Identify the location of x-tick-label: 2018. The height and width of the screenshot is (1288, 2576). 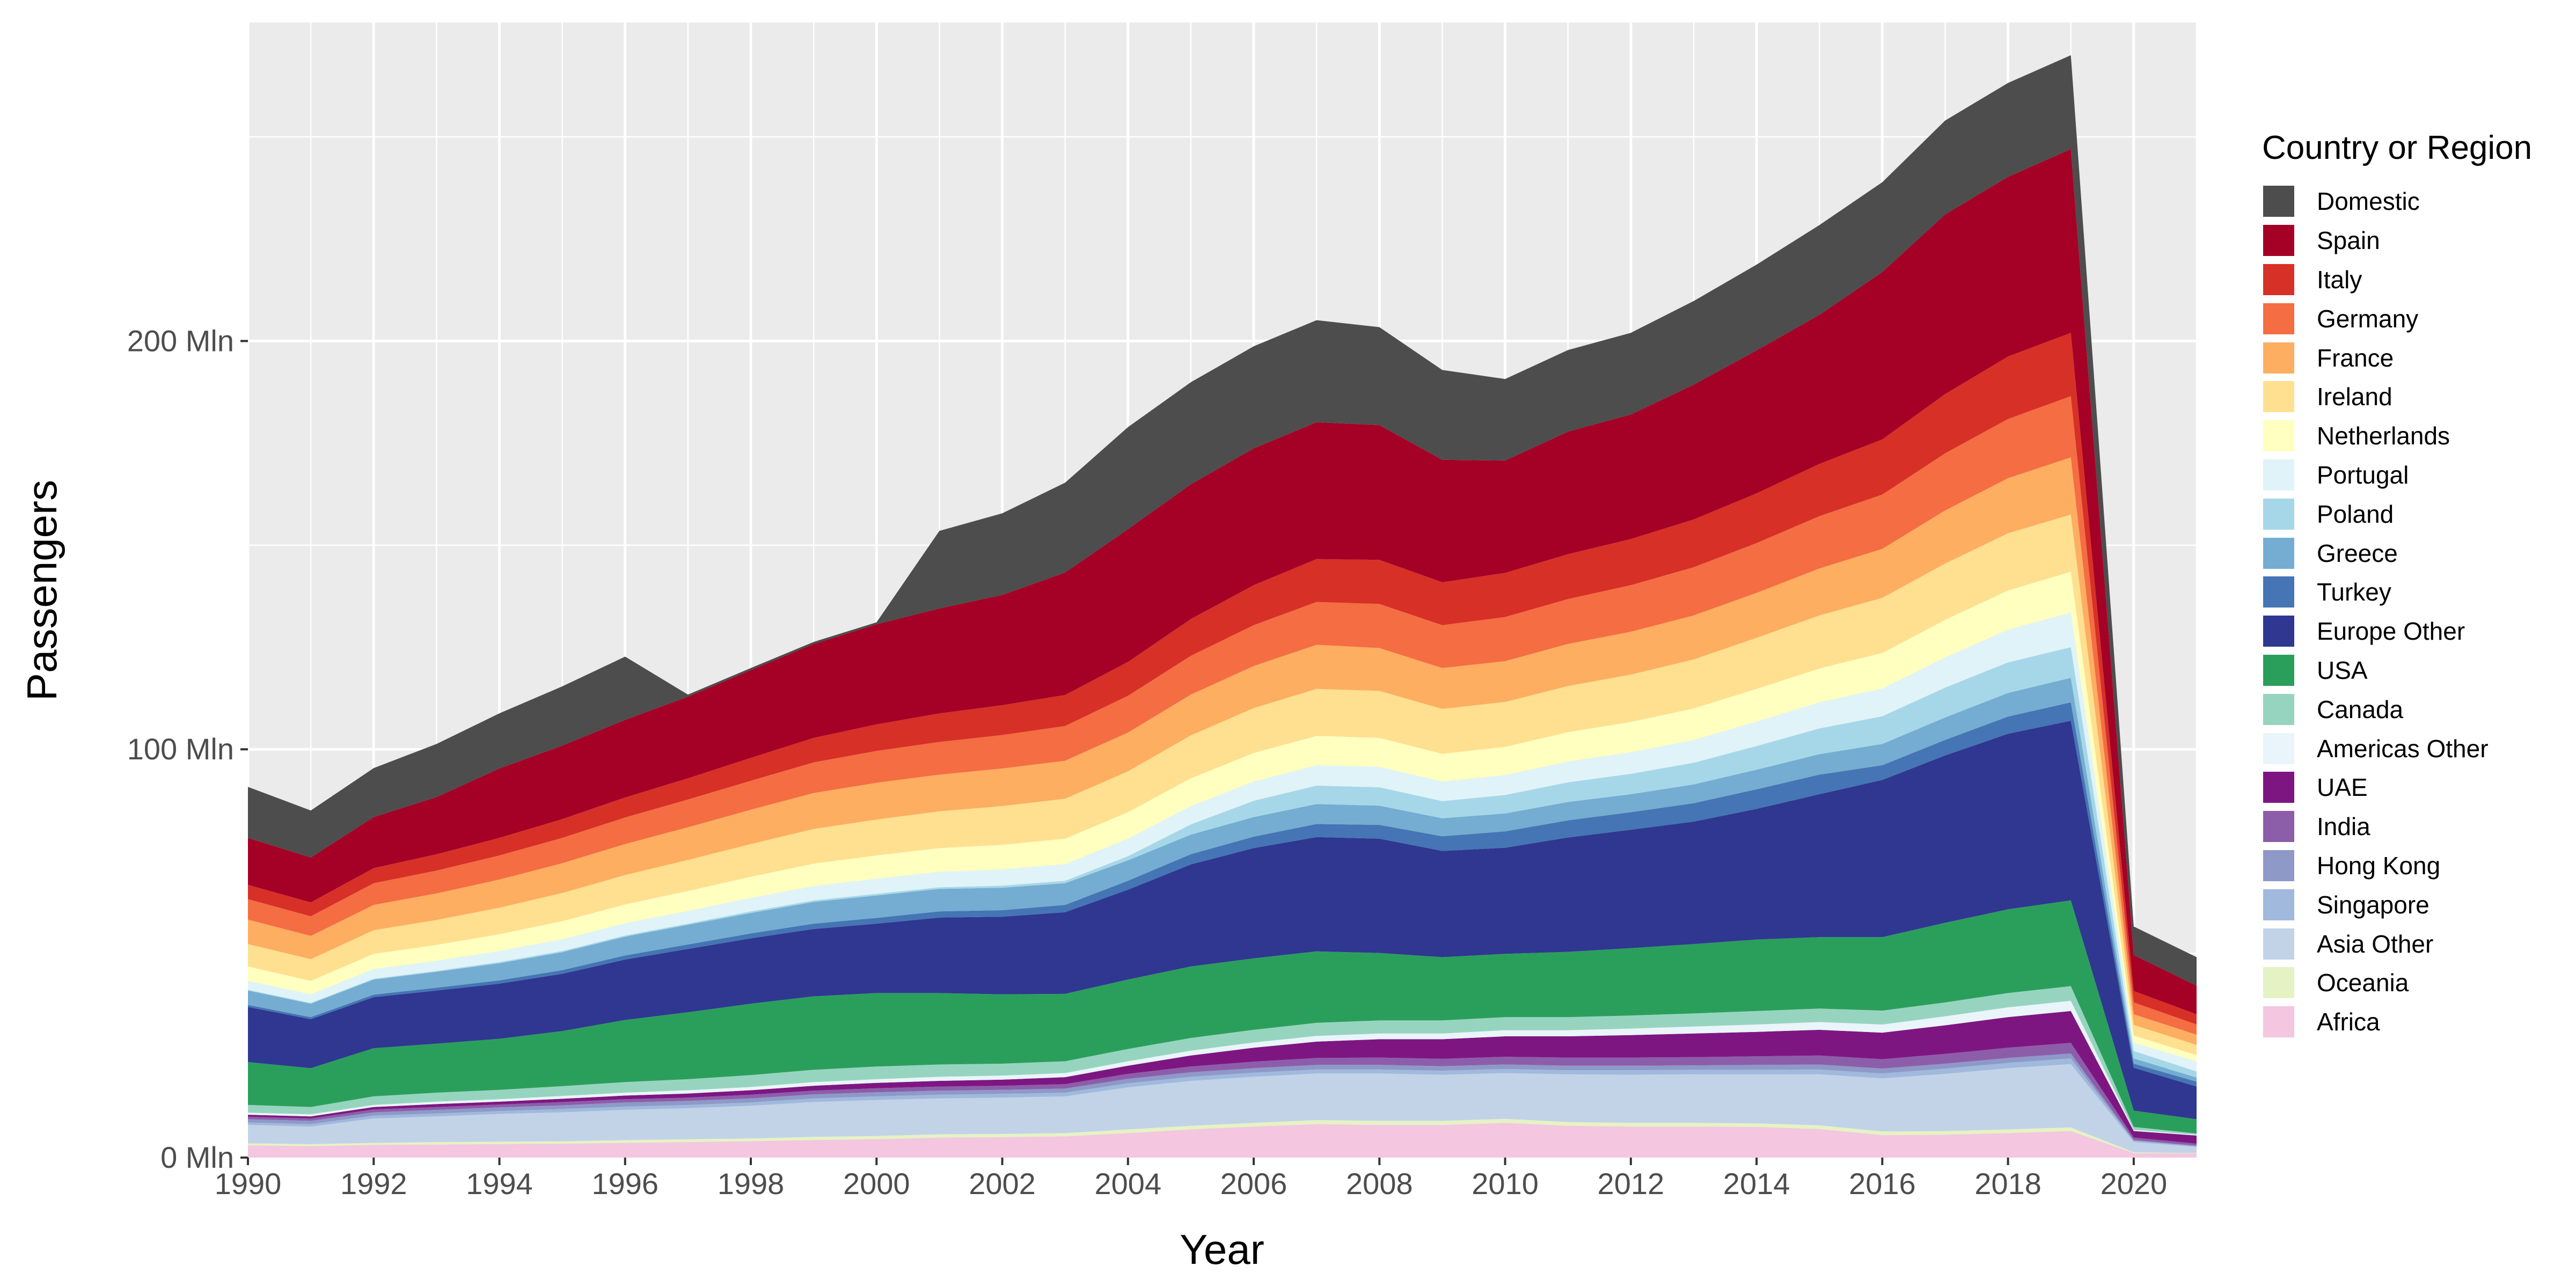
(2007, 1184).